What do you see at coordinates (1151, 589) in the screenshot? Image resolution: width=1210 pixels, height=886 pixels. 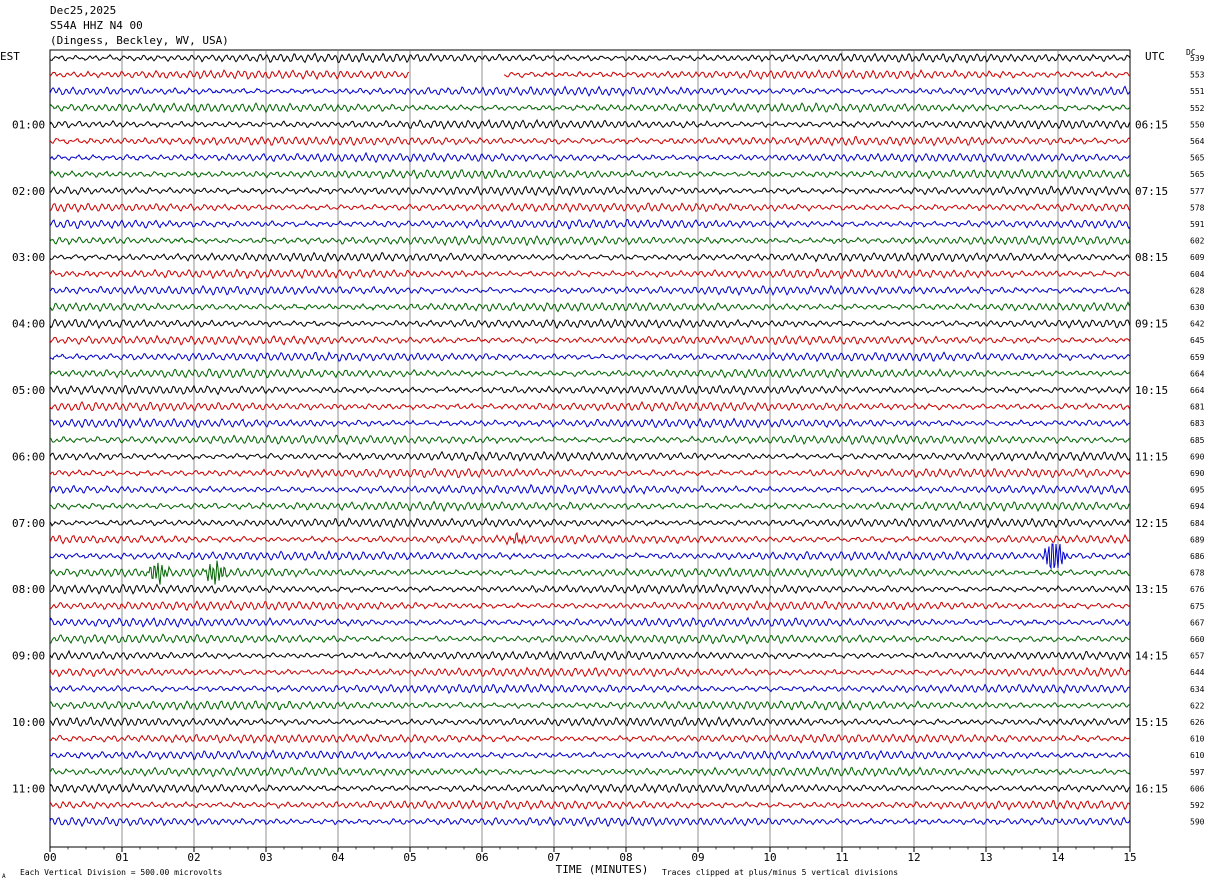 I see `right-hour-label: 13:15` at bounding box center [1151, 589].